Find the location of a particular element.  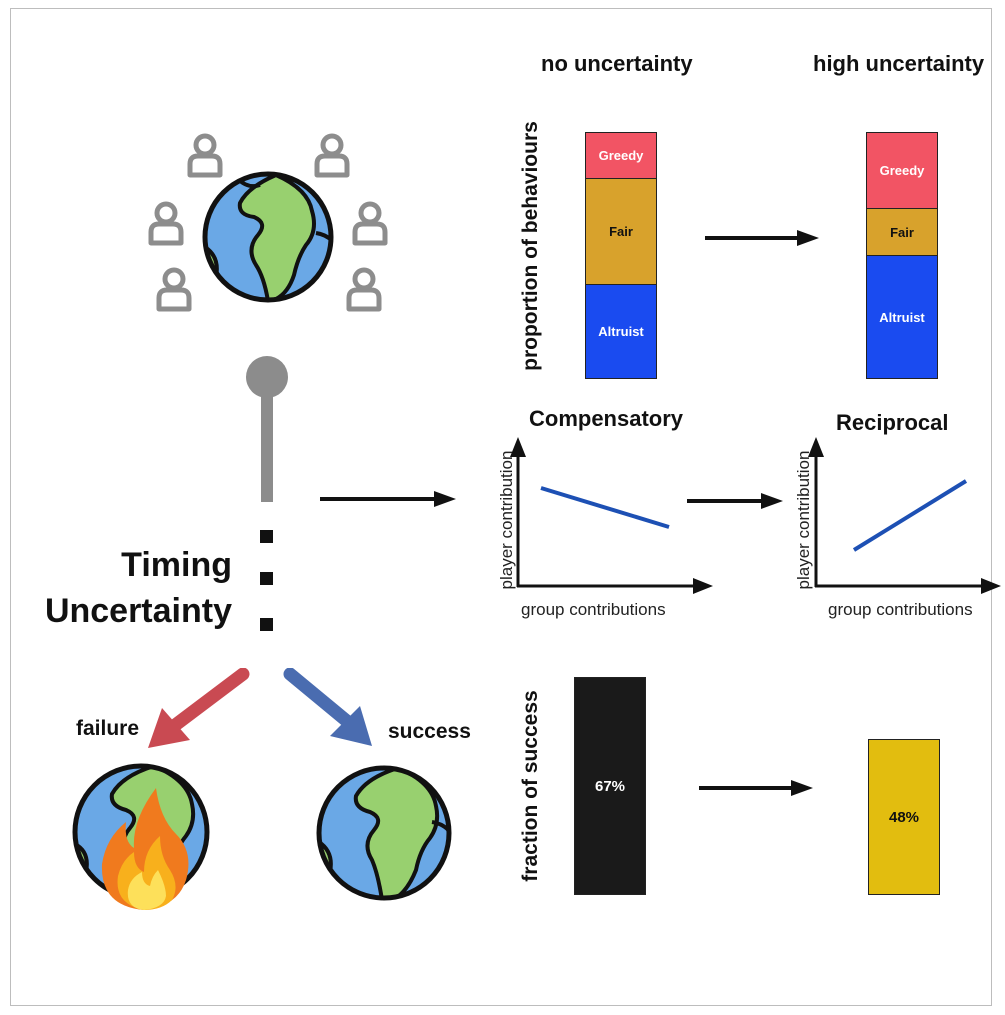

failure-arrow-icon is located at coordinates (199, 708).